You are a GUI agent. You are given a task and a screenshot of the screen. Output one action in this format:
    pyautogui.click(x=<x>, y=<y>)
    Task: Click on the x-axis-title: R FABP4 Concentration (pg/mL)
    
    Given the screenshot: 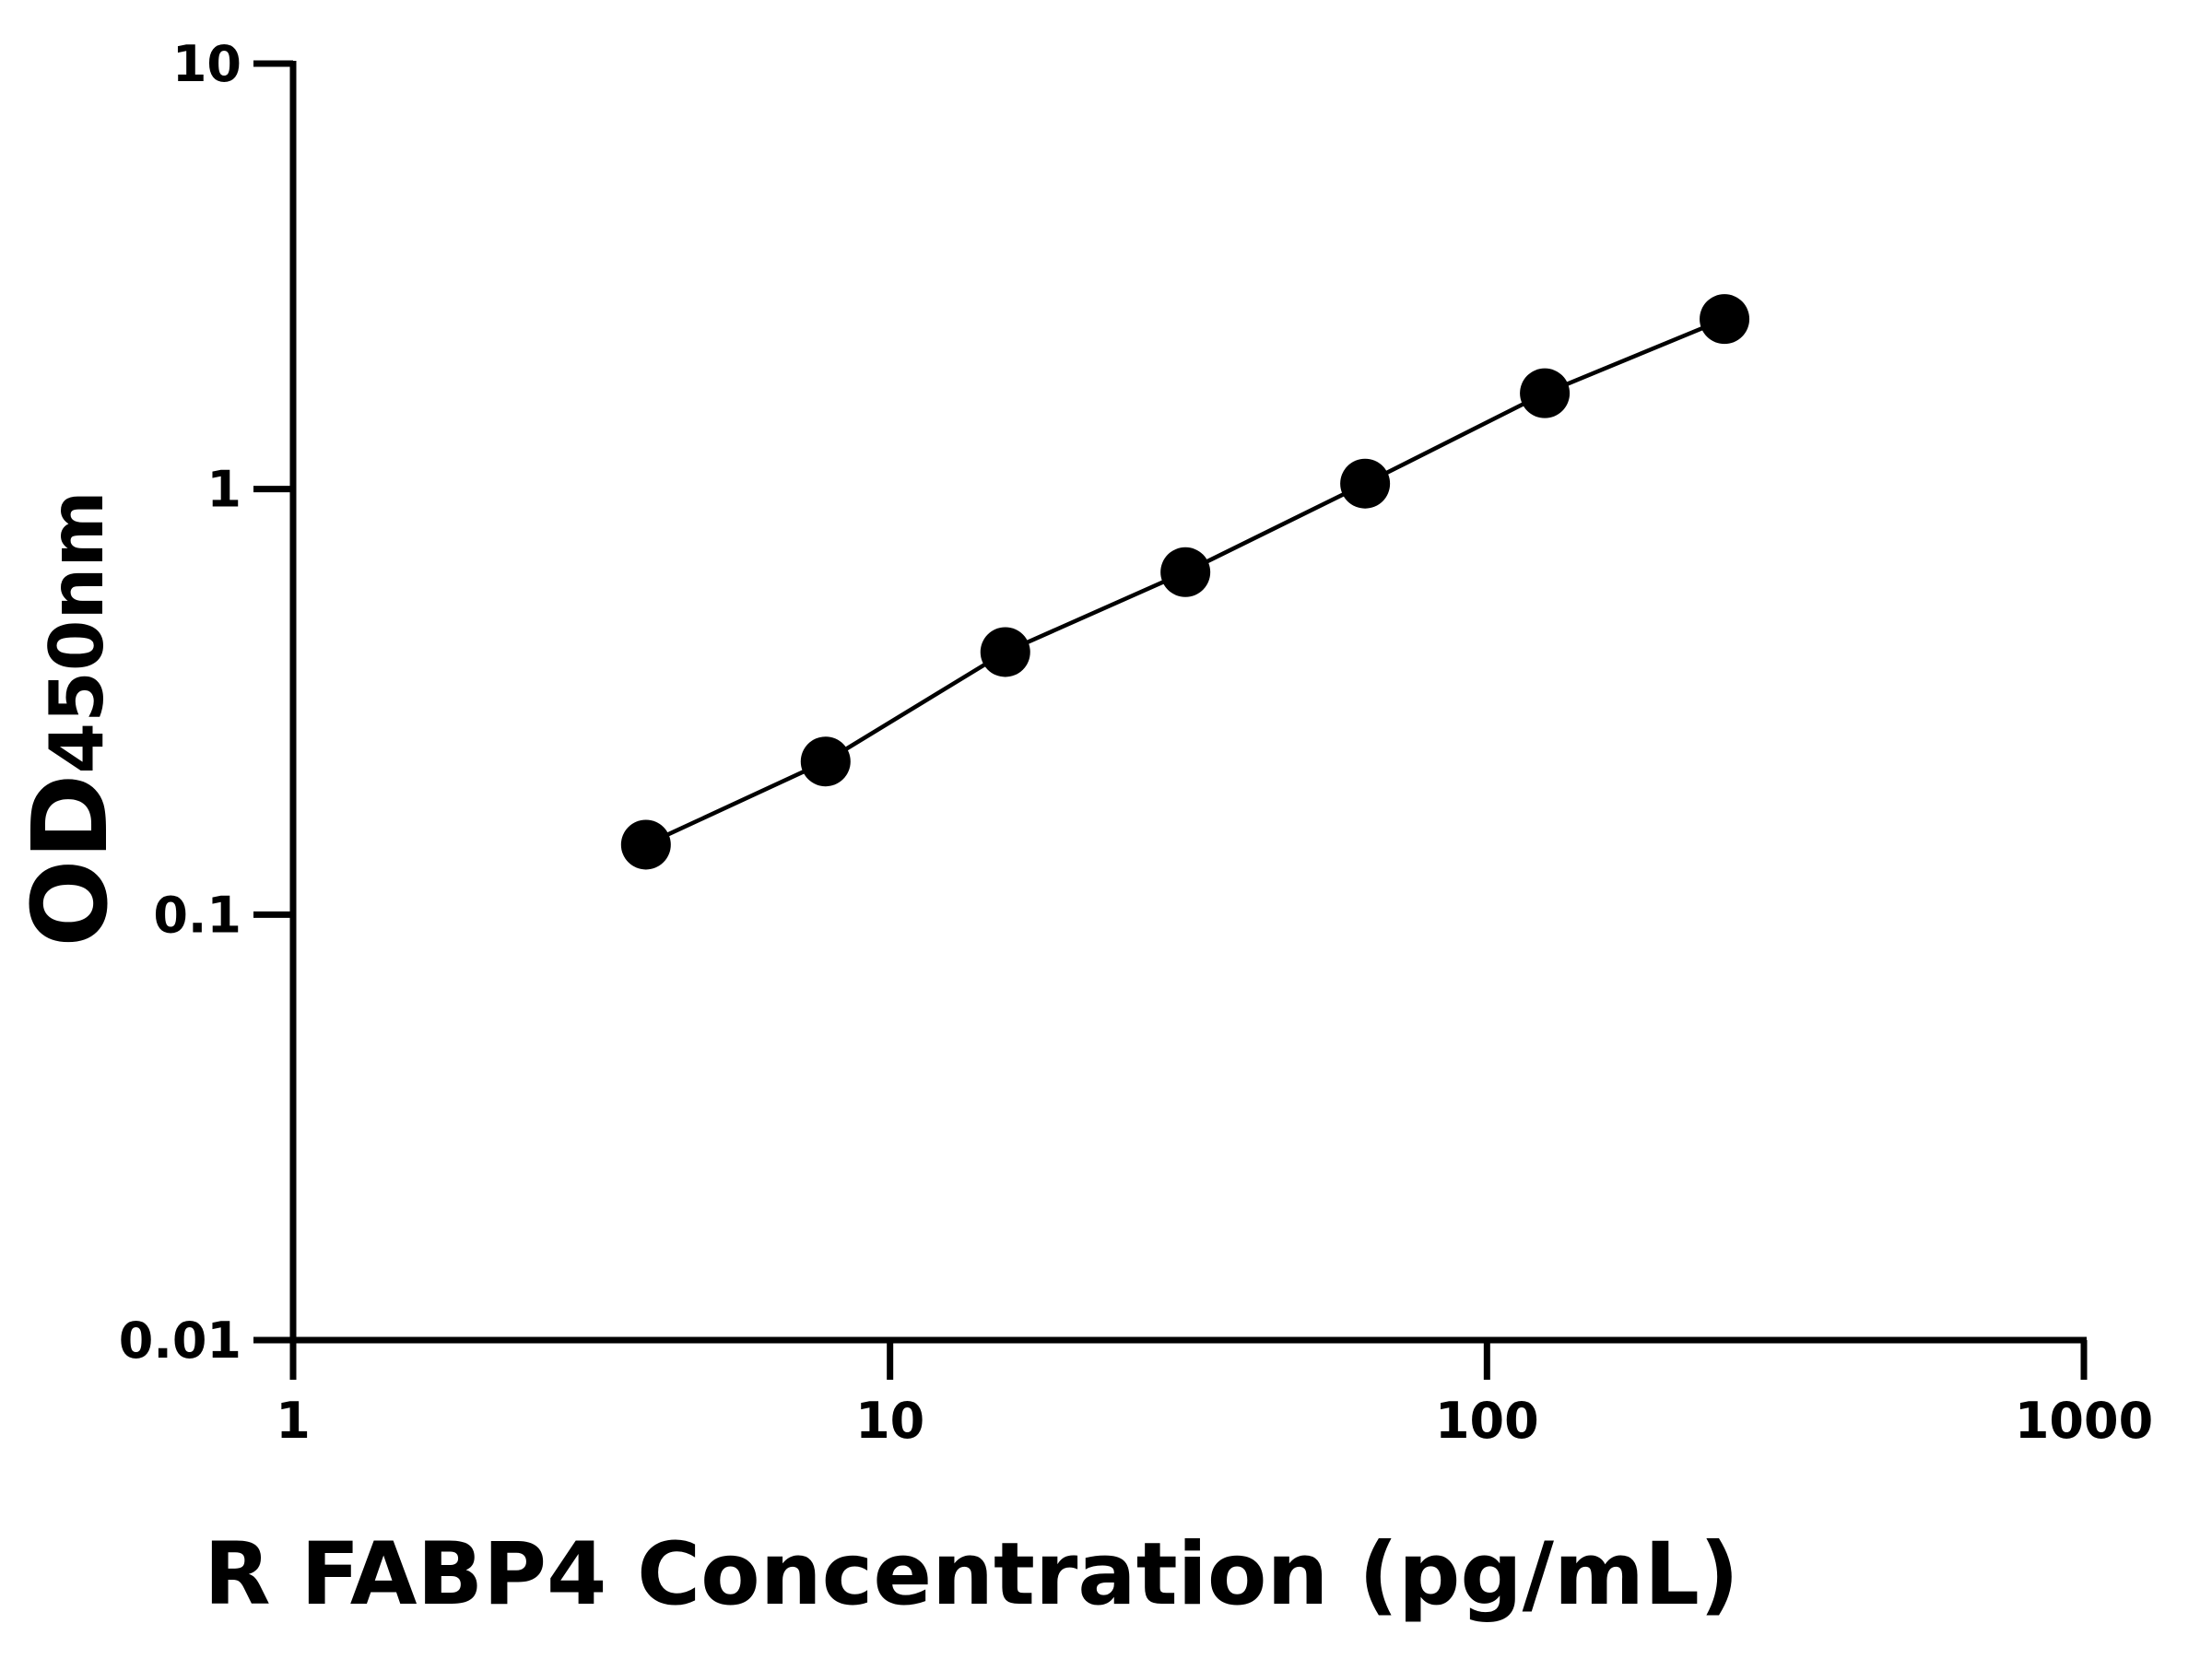 What is the action you would take?
    pyautogui.click(x=971, y=1574)
    